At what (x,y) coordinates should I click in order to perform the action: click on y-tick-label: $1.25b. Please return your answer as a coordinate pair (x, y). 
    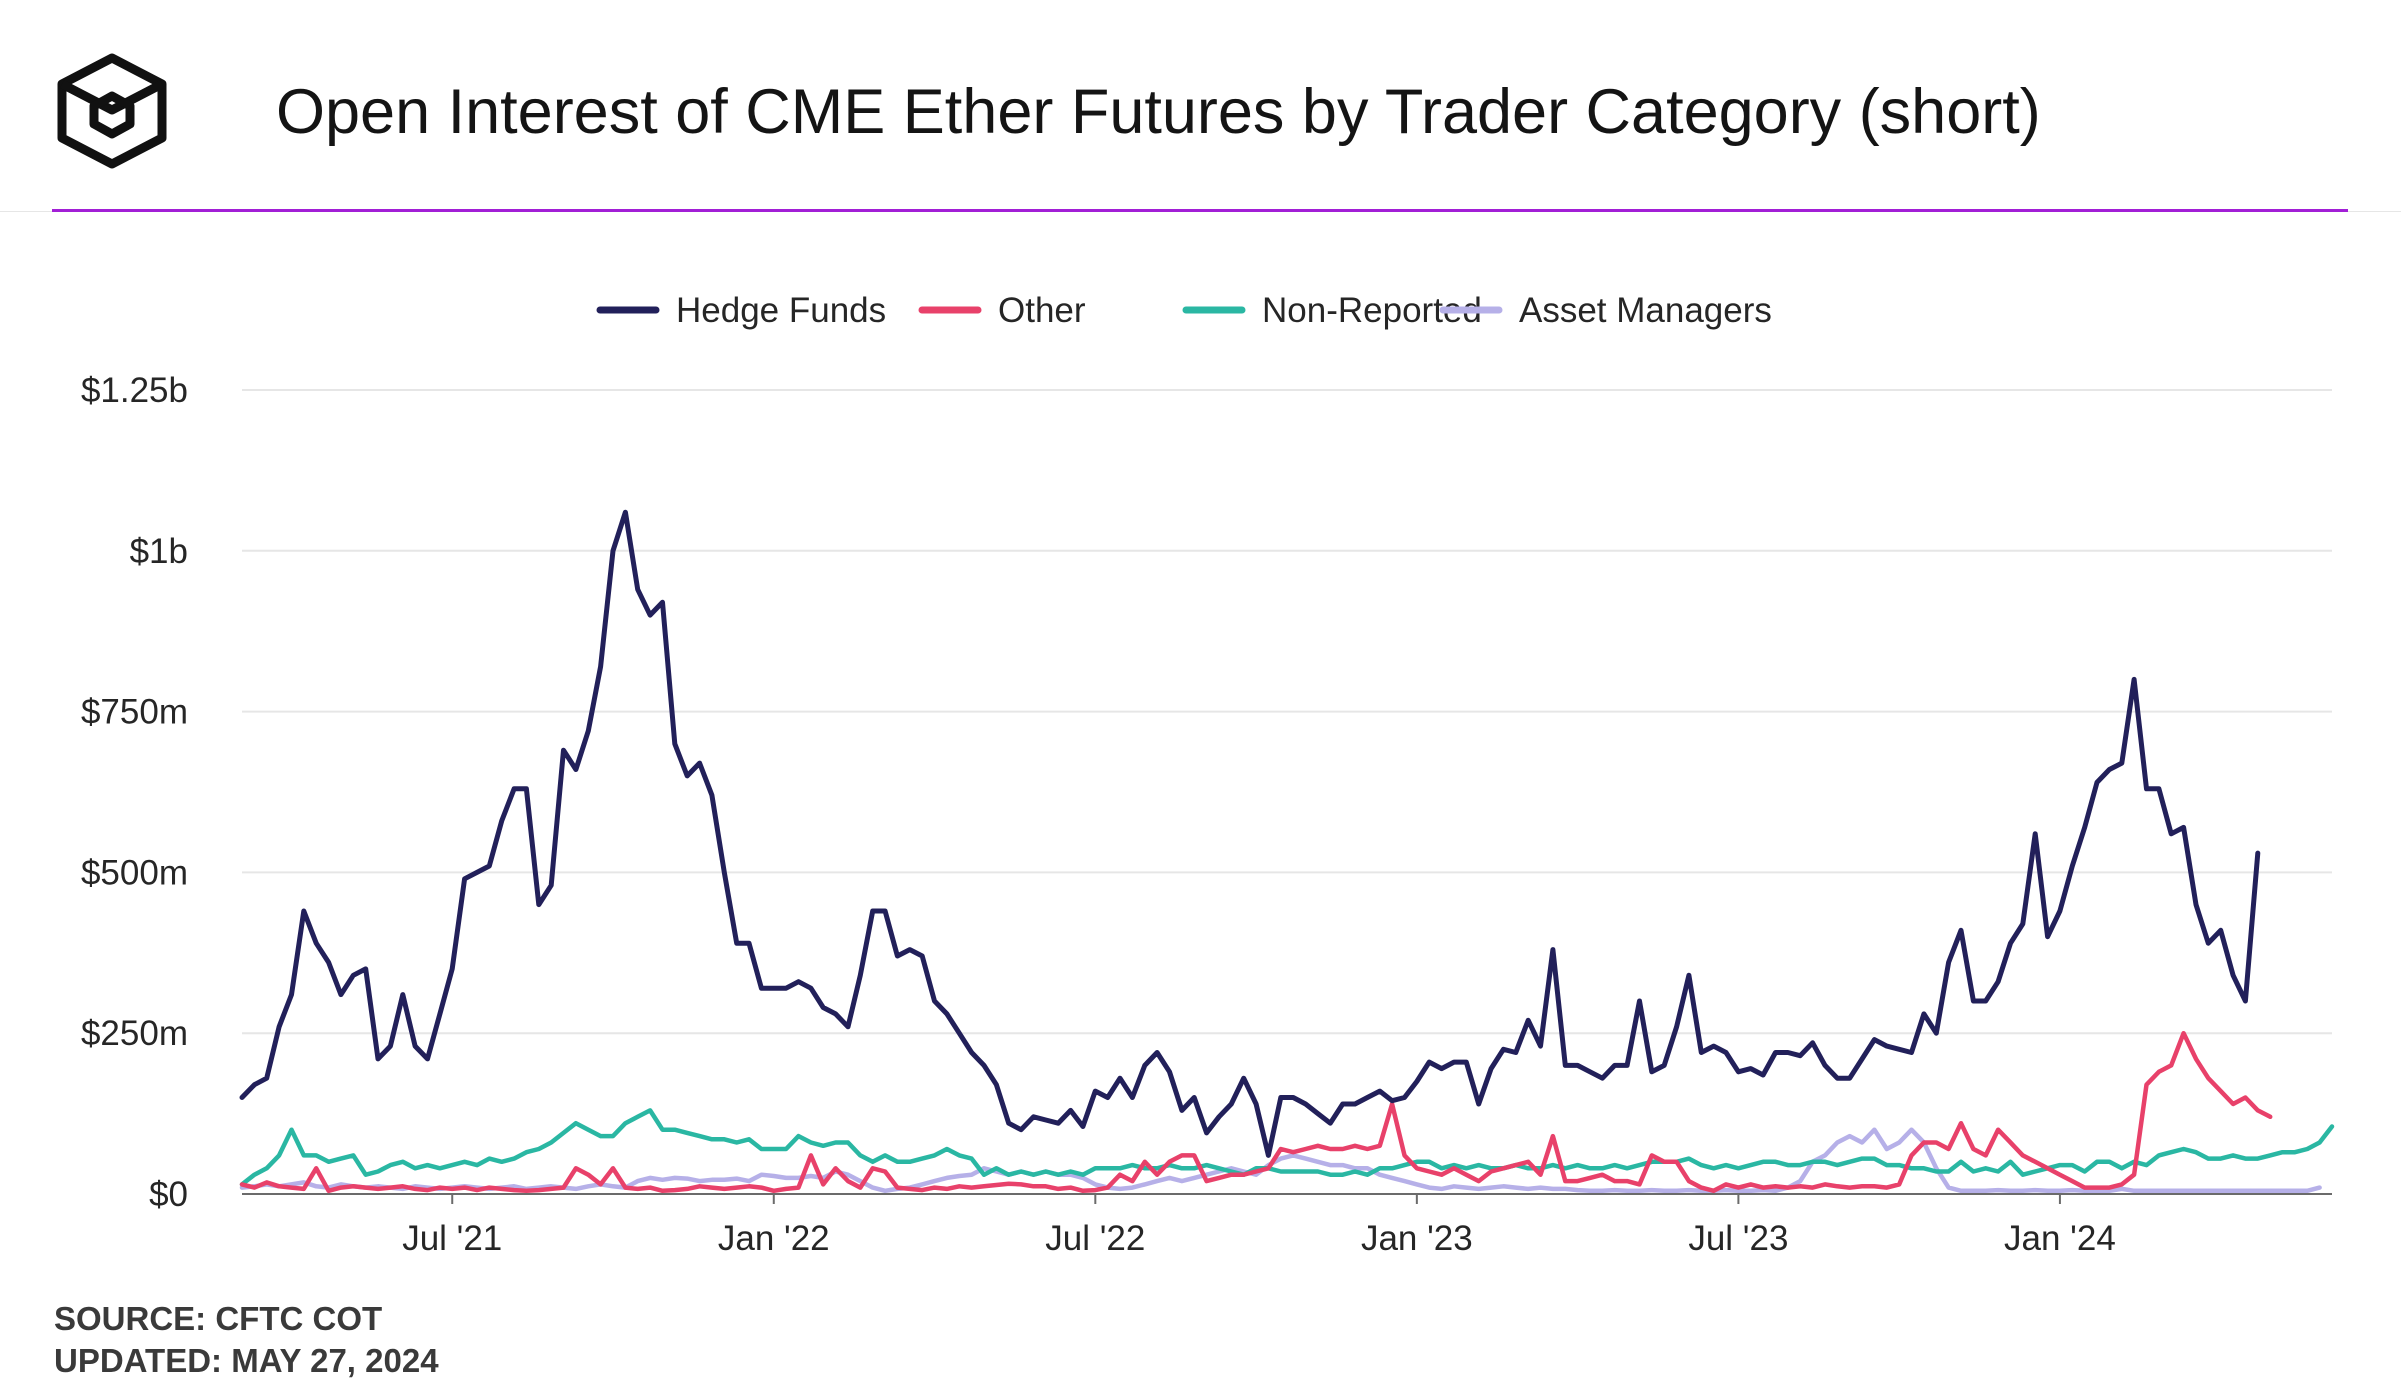
    Looking at the image, I should click on (134, 390).